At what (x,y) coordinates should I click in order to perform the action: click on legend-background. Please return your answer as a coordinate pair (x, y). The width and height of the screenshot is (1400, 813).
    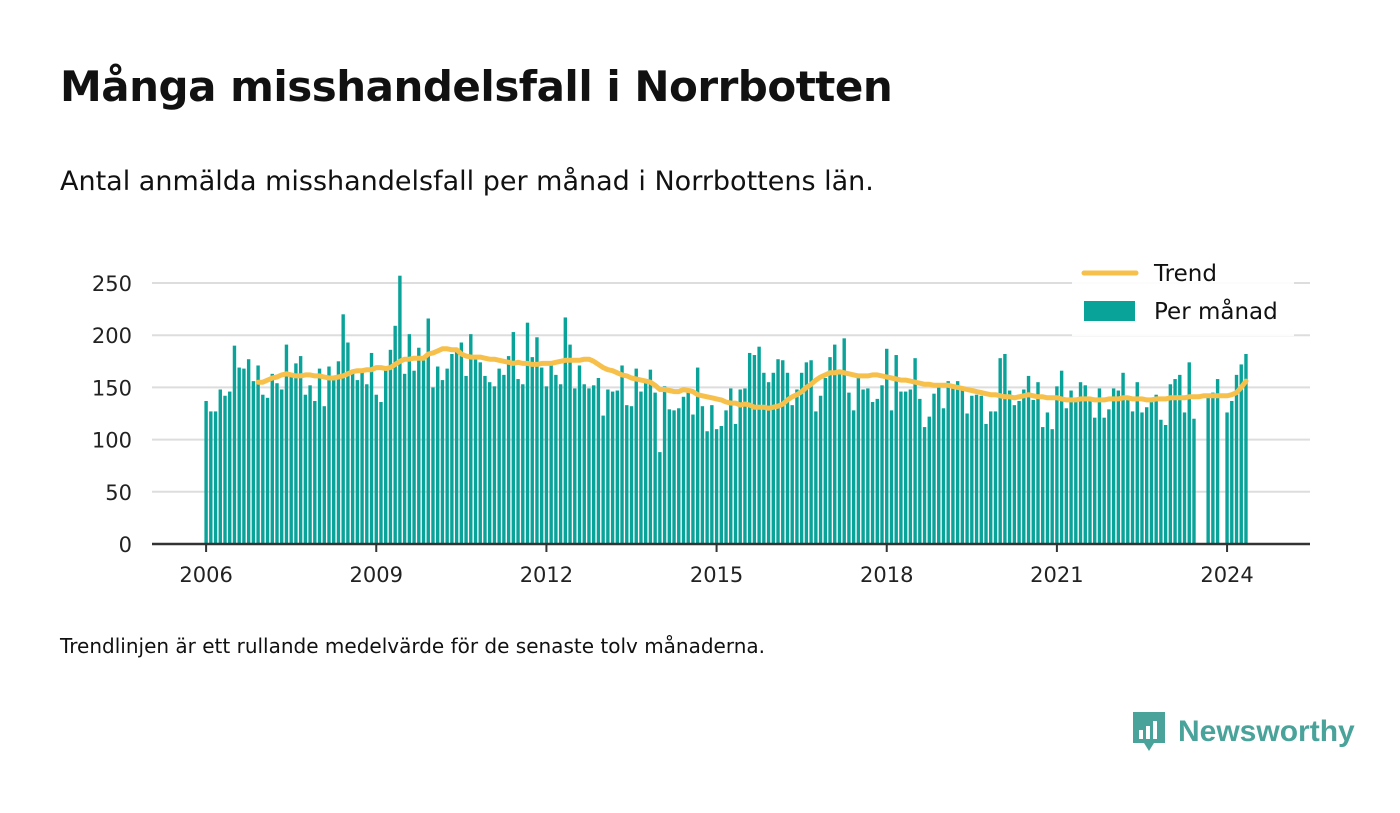
    Looking at the image, I should click on (1183, 296).